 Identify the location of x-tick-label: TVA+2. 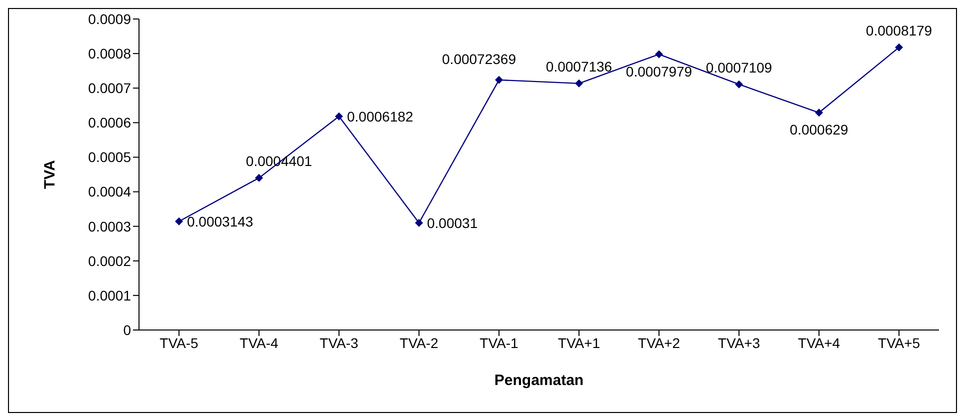
(659, 342).